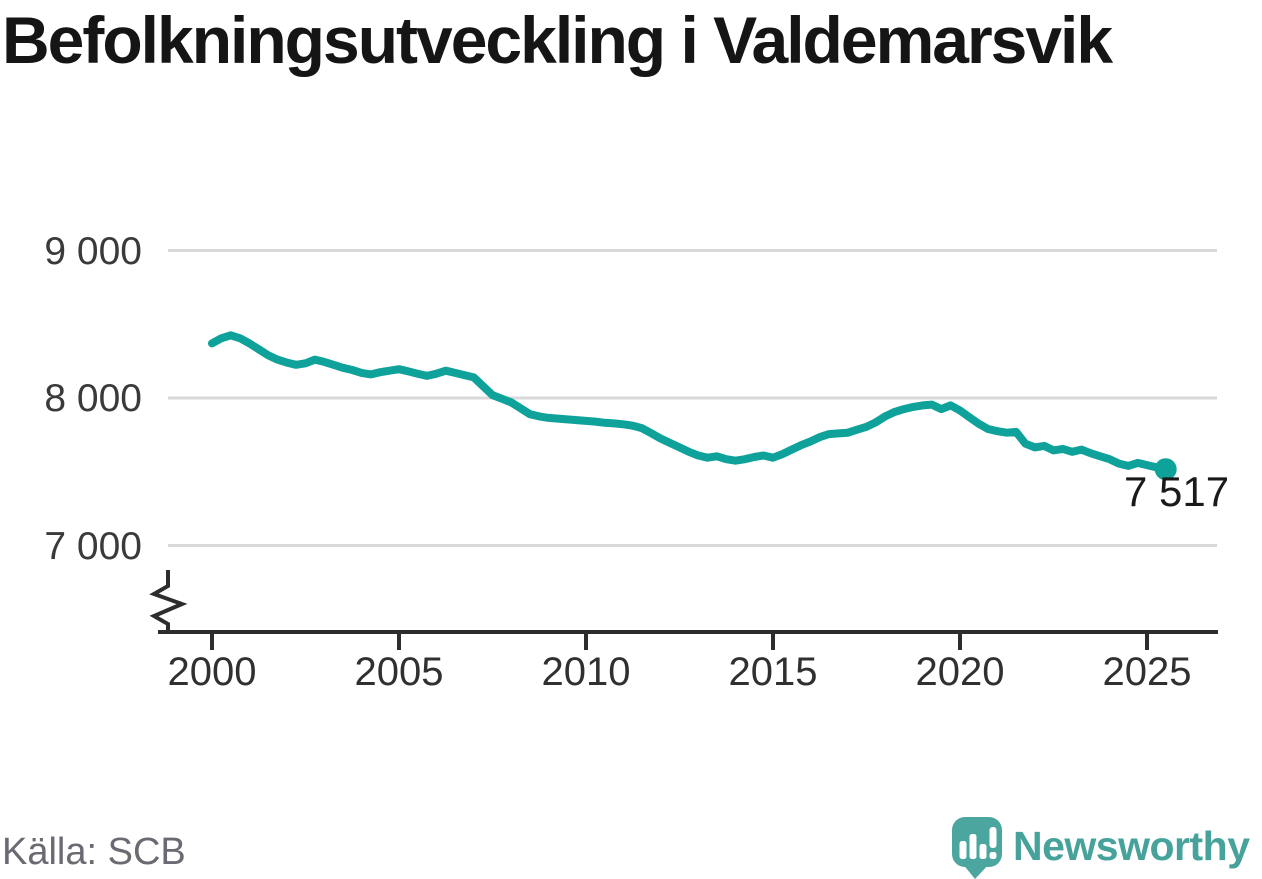  I want to click on x-axis-tick-label: 2015, so click(773, 672).